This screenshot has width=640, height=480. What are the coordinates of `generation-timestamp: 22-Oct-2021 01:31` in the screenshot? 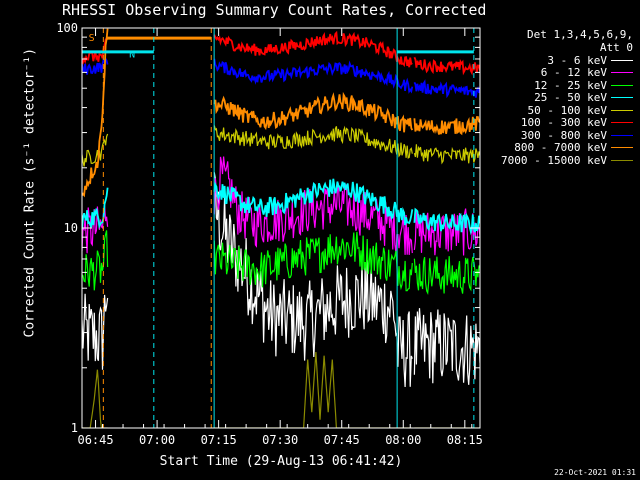 It's located at (595, 472).